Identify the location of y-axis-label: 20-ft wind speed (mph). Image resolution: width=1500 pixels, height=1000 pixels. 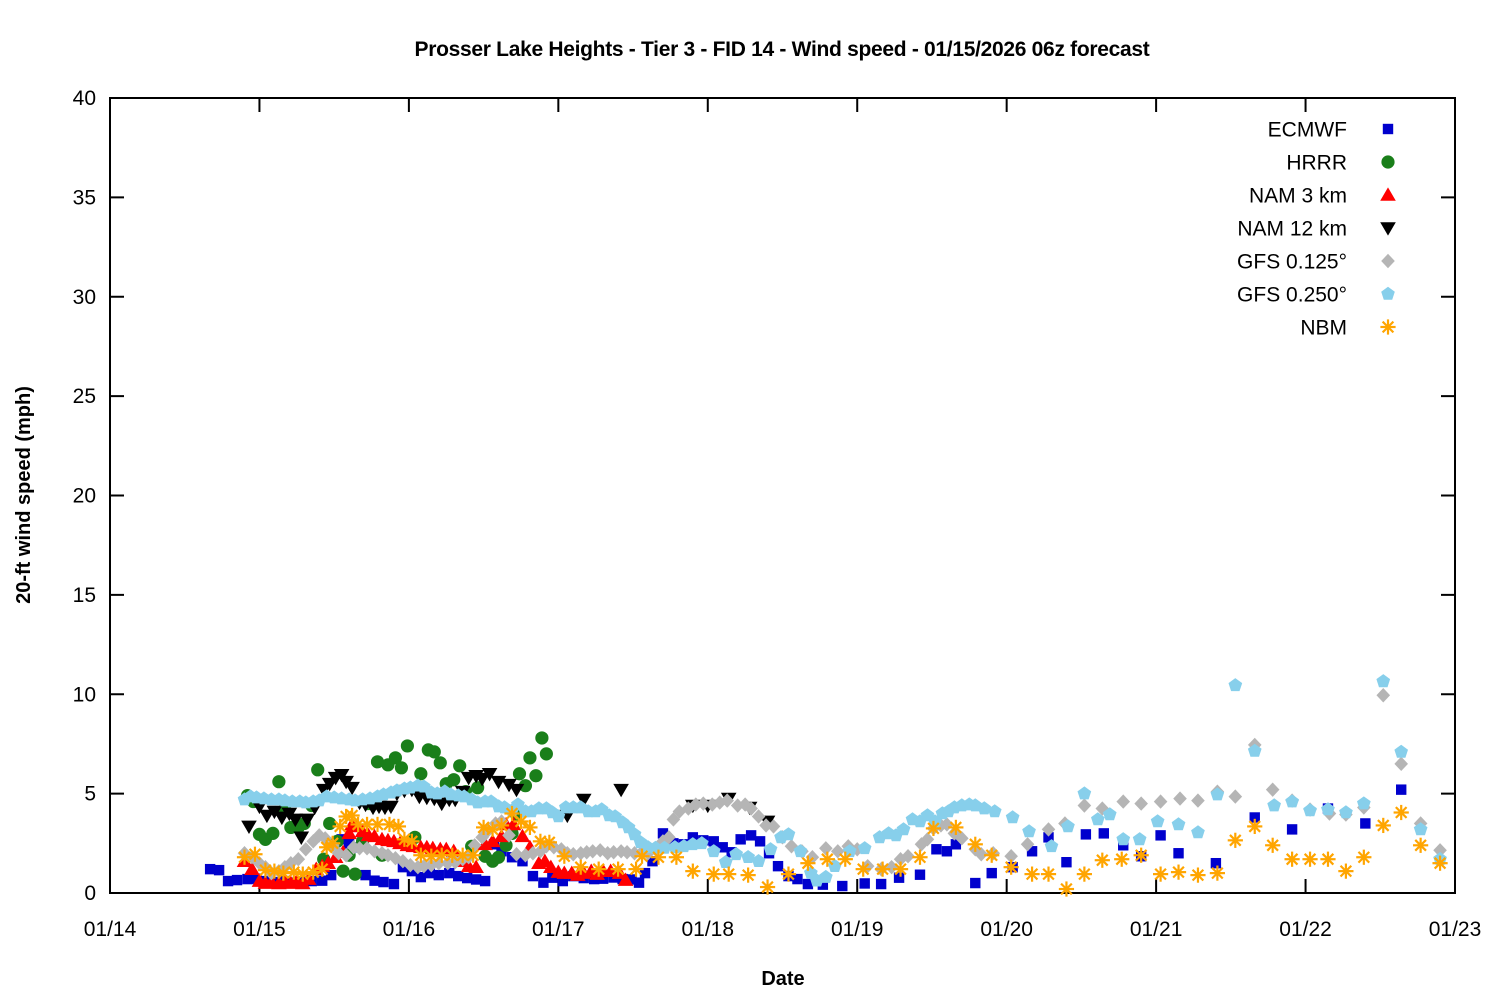
(24, 495).